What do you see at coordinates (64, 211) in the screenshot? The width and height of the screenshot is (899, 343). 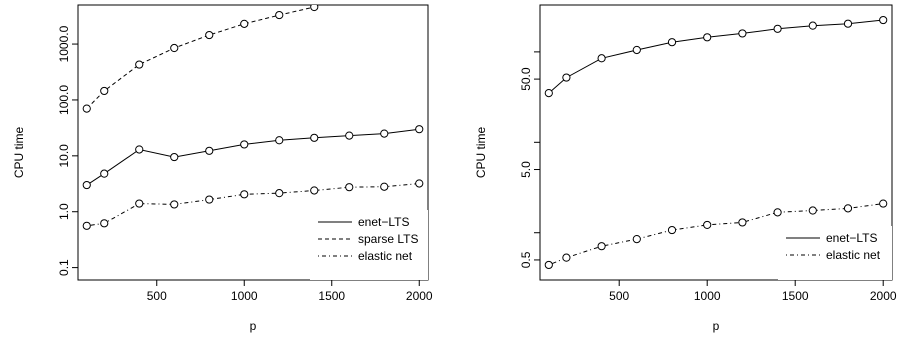 I see `y-tick-label: 1.0` at bounding box center [64, 211].